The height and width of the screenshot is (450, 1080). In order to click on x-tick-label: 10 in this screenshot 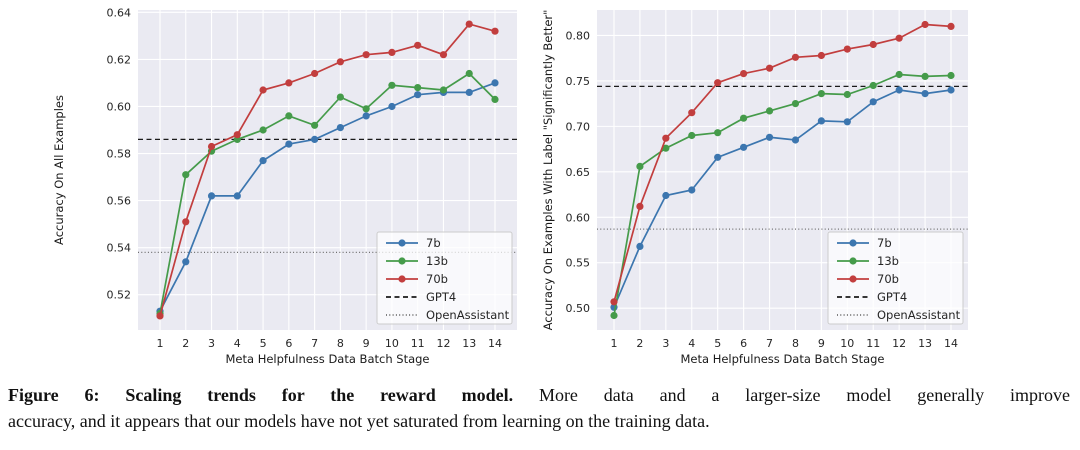, I will do `click(392, 343)`.